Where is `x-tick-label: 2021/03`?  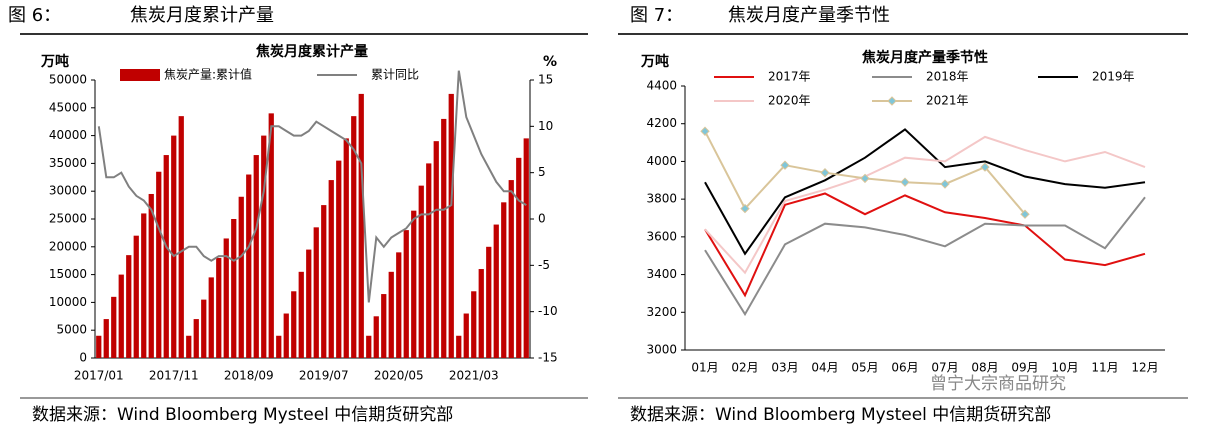
x-tick-label: 2021/03 is located at coordinates (474, 376).